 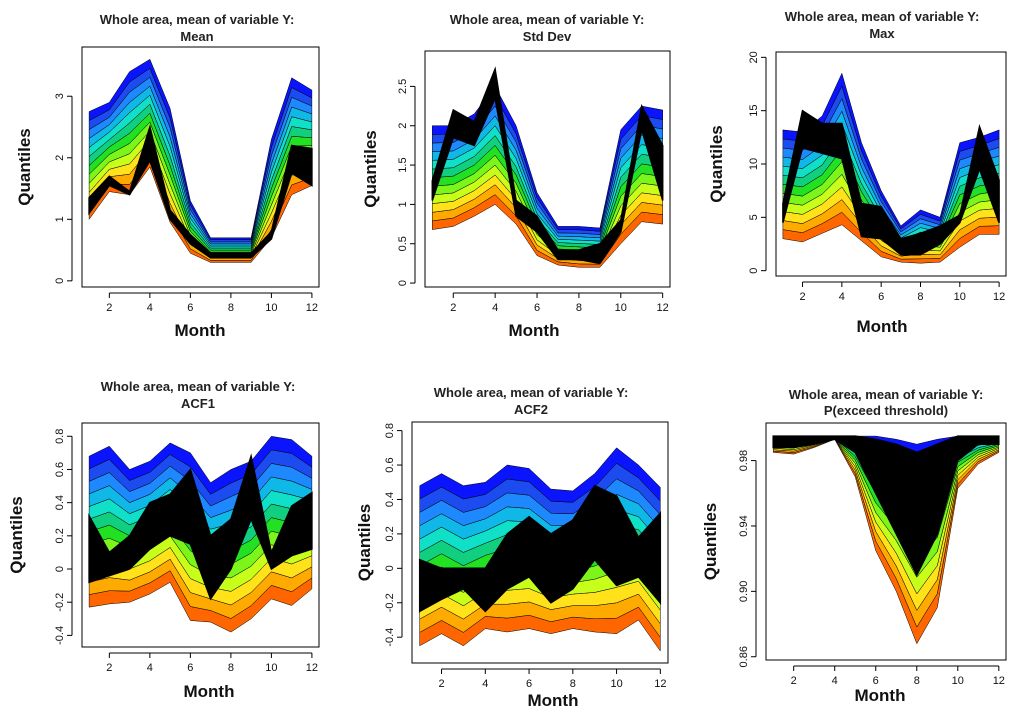 What do you see at coordinates (886, 410) in the screenshot?
I see `chart-subtitle: P(exceed threshold)` at bounding box center [886, 410].